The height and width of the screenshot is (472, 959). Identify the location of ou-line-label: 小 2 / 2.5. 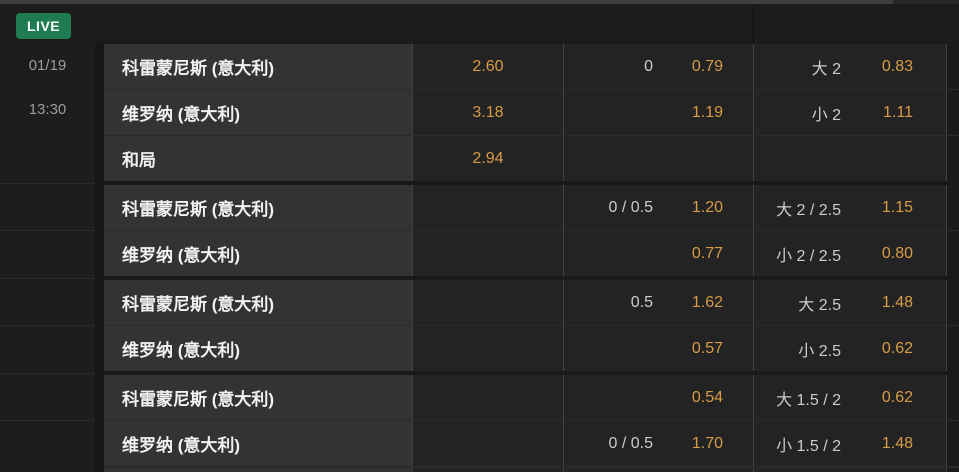
(808, 256).